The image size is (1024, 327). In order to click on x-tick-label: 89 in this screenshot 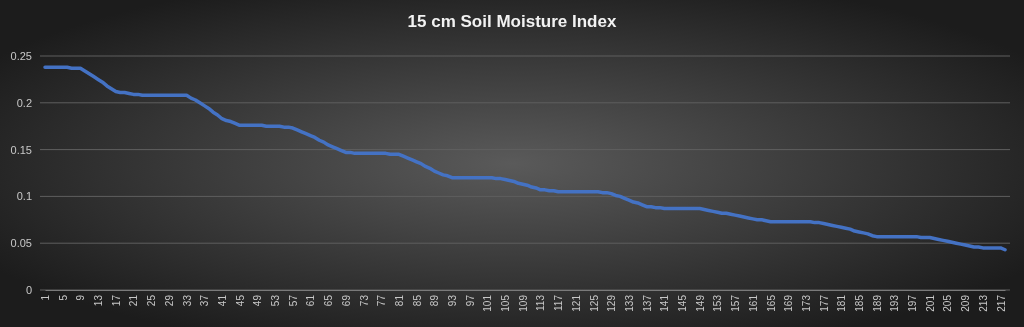, I will do `click(435, 300)`.